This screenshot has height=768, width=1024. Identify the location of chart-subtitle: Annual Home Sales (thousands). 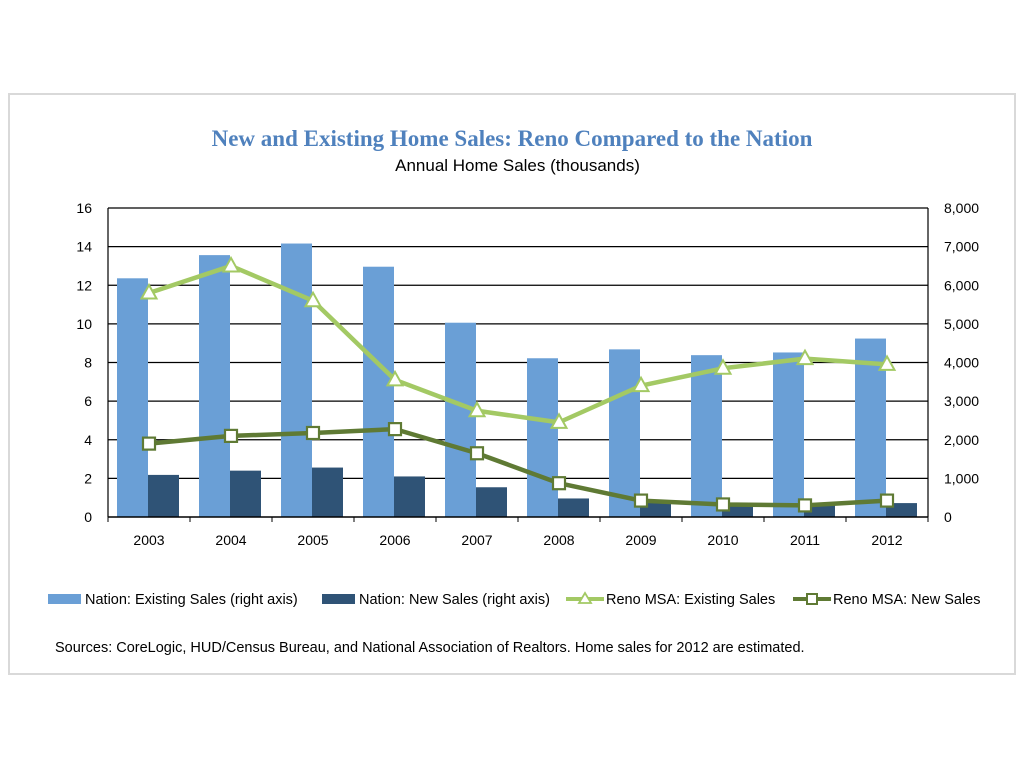
(517, 165).